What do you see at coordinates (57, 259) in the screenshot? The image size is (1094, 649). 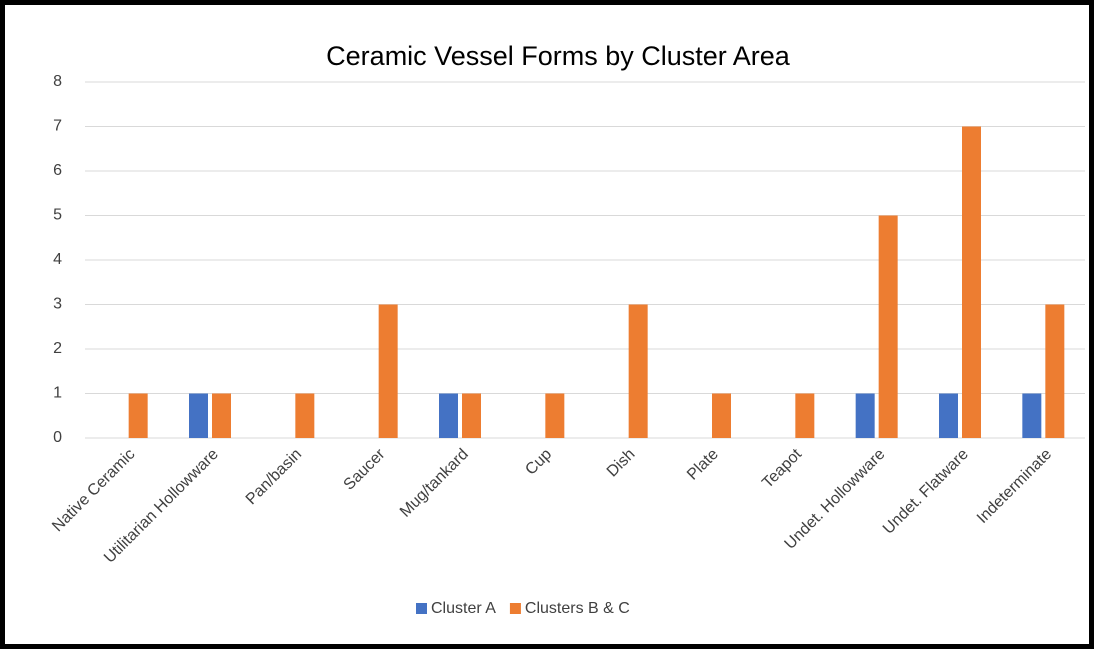 I see `y-tick-label: 4` at bounding box center [57, 259].